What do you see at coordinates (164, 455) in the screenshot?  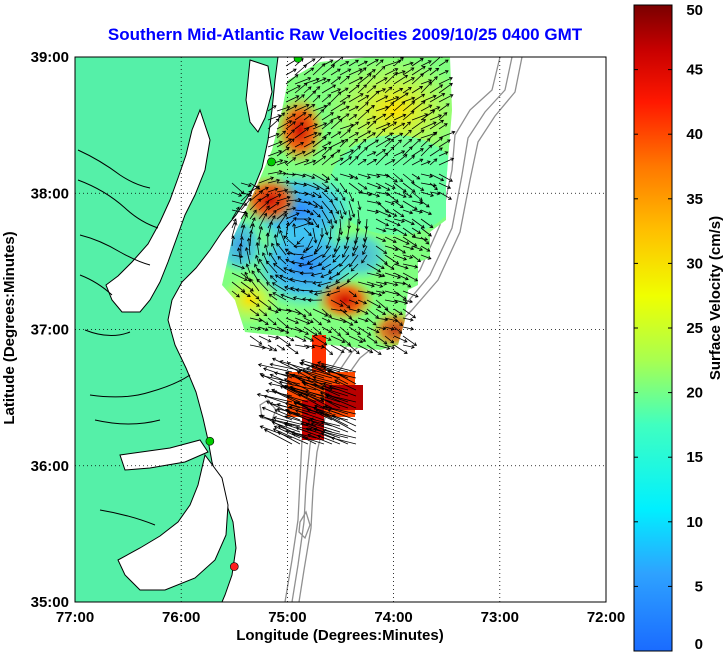 I see `albemarle-sound` at bounding box center [164, 455].